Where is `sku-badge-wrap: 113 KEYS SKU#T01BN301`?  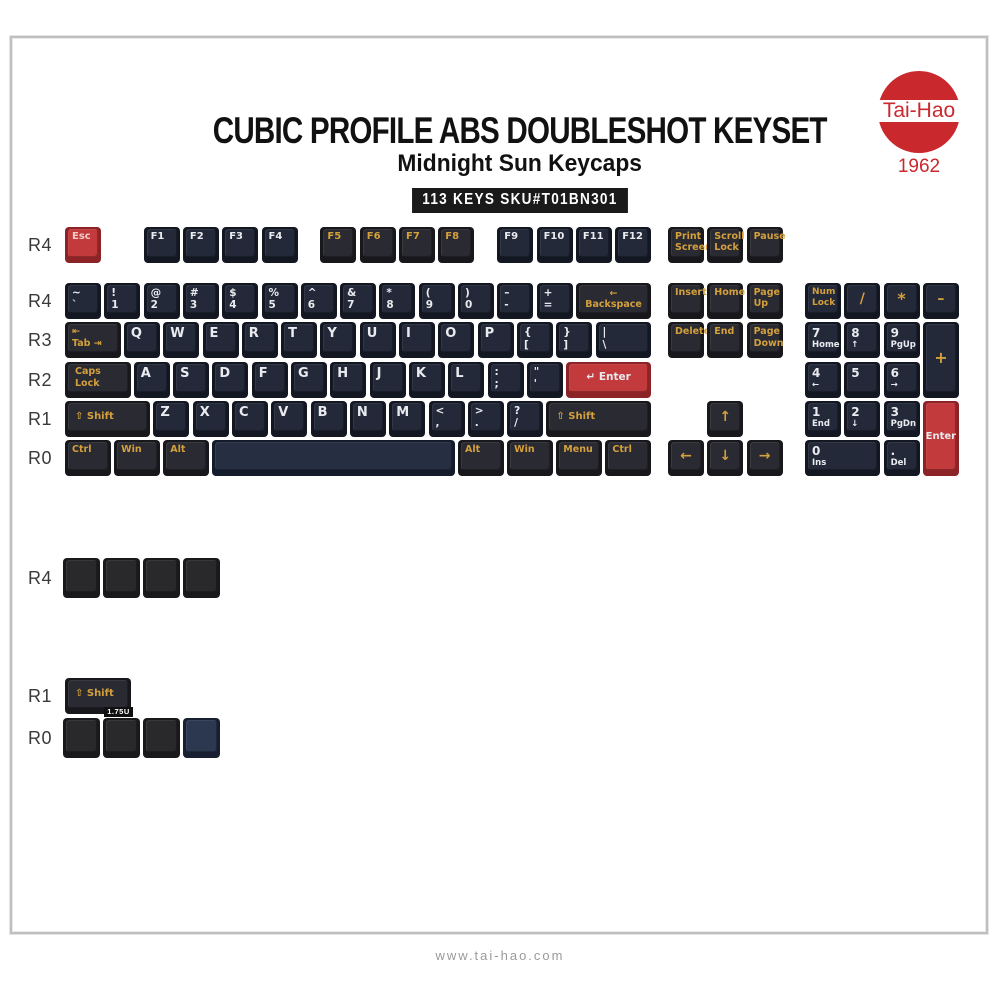
sku-badge-wrap: 113 KEYS SKU#T01BN301 is located at coordinates (520, 200).